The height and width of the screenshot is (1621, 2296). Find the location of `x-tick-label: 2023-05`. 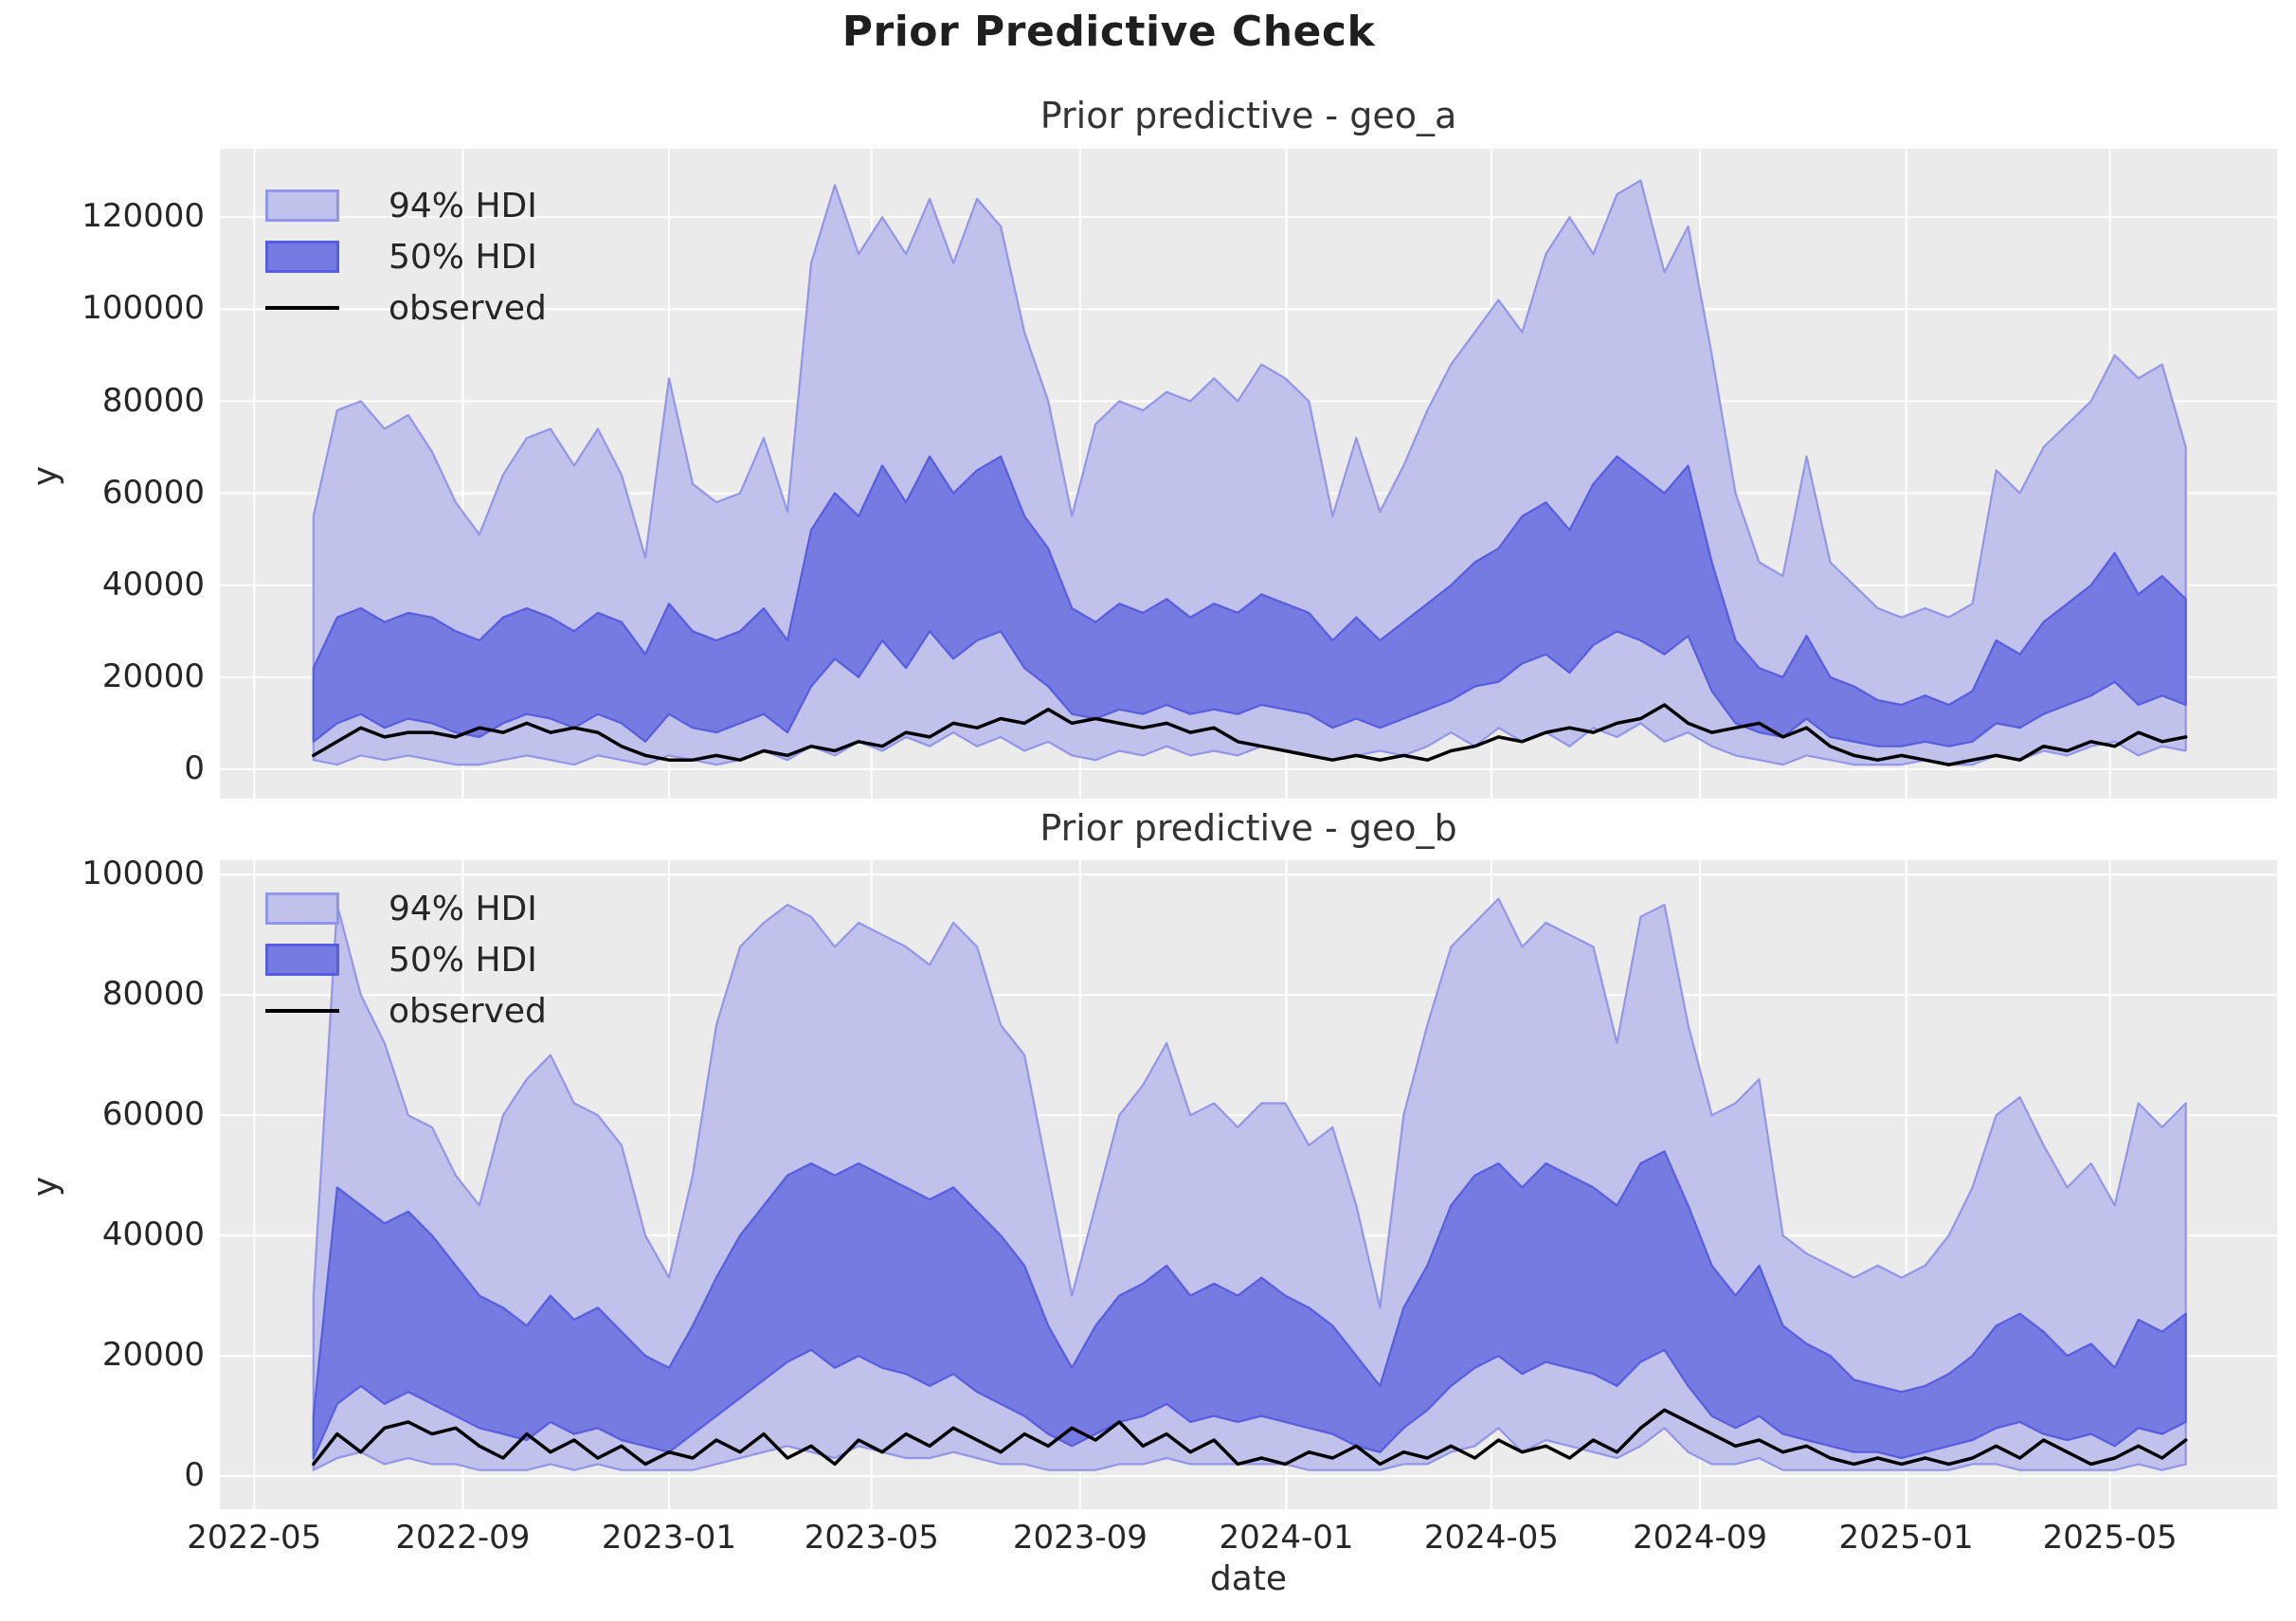

x-tick-label: 2023-05 is located at coordinates (871, 1538).